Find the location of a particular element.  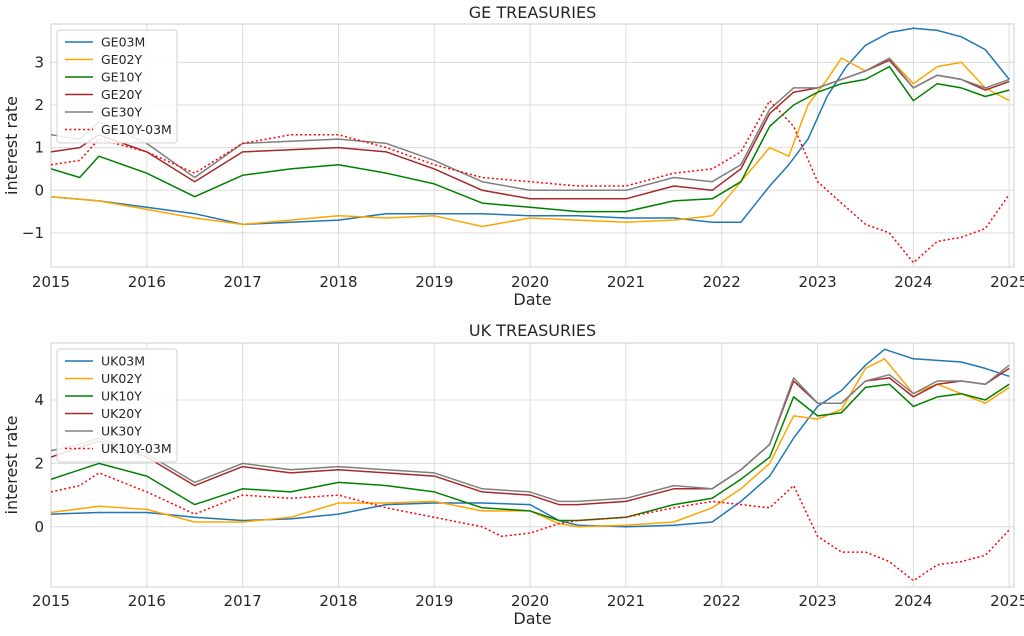

y-tick-label: 1 is located at coordinates (39, 148).